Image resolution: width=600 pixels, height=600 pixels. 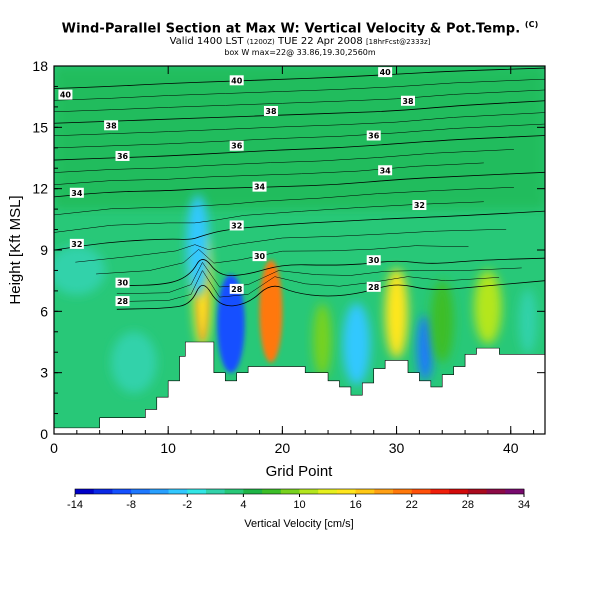 What do you see at coordinates (44, 311) in the screenshot?
I see `y-tick-label: 6` at bounding box center [44, 311].